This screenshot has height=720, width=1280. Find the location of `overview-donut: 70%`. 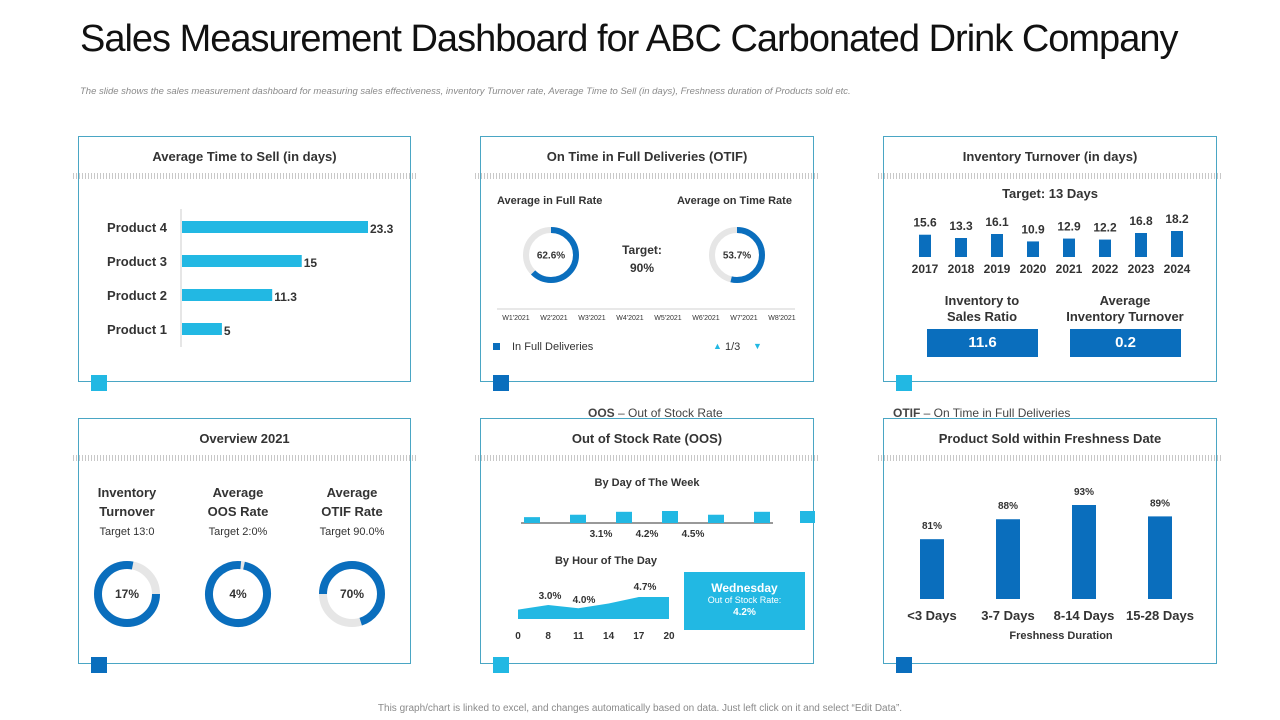

overview-donut: 70% is located at coordinates (352, 594).